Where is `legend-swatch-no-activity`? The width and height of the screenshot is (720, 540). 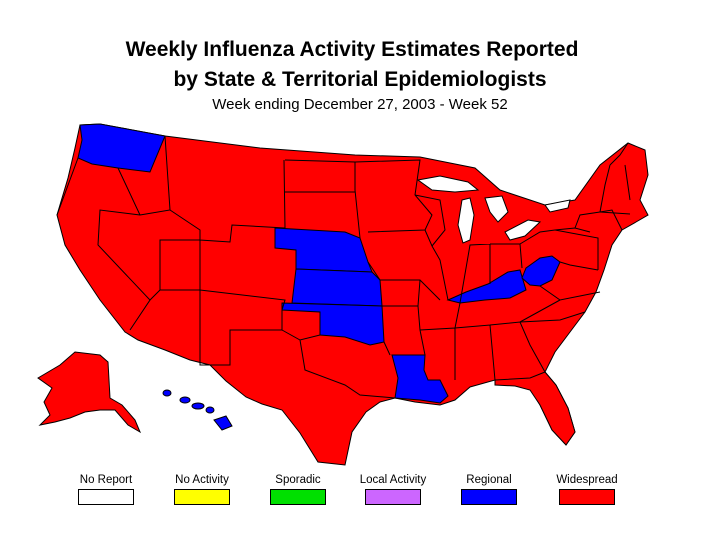 legend-swatch-no-activity is located at coordinates (202, 497).